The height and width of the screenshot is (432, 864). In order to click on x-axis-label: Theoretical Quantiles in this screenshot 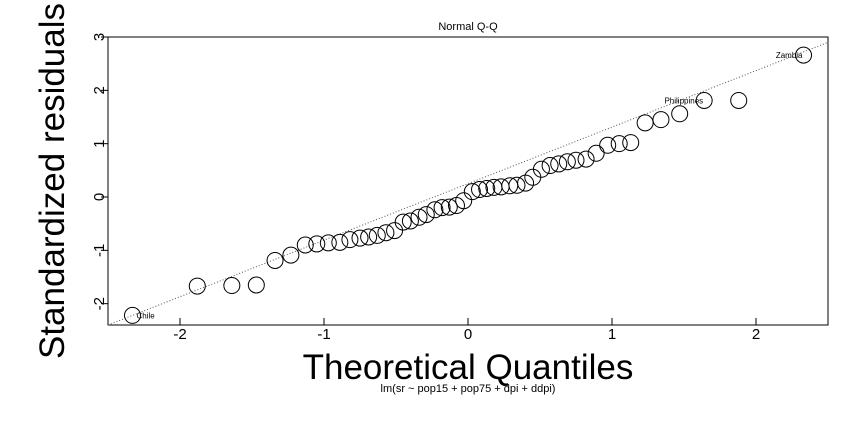, I will do `click(468, 367)`.